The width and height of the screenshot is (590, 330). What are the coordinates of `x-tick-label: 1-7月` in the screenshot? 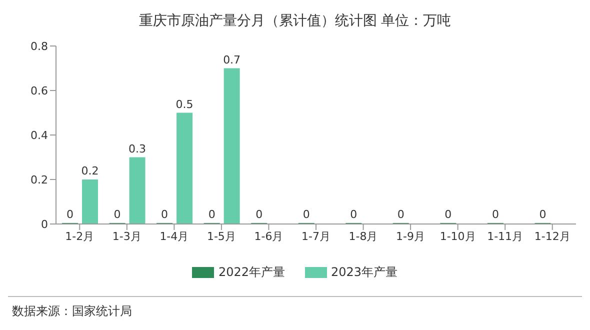 It's located at (316, 236).